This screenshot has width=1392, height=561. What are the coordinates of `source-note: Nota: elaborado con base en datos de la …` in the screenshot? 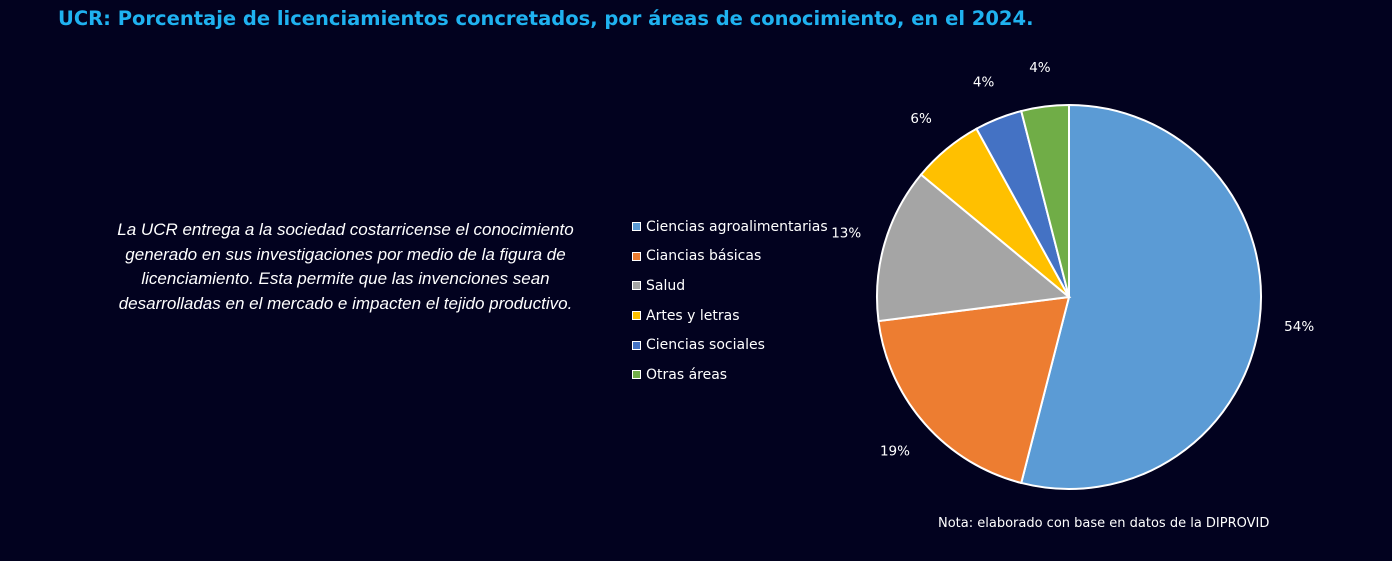 It's located at (1104, 523).